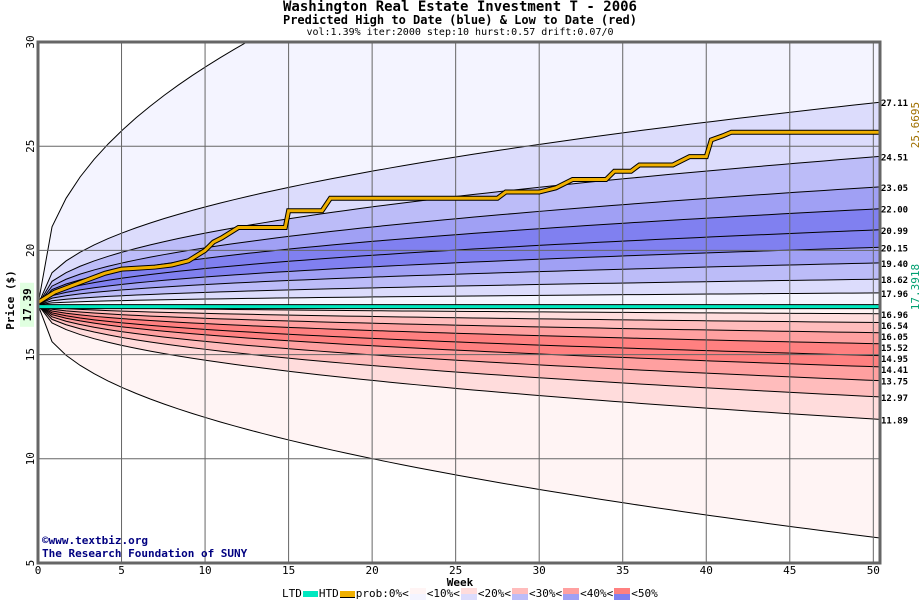 The height and width of the screenshot is (600, 920). Describe the element at coordinates (310, 594) in the screenshot. I see `ltd-swatch` at that location.